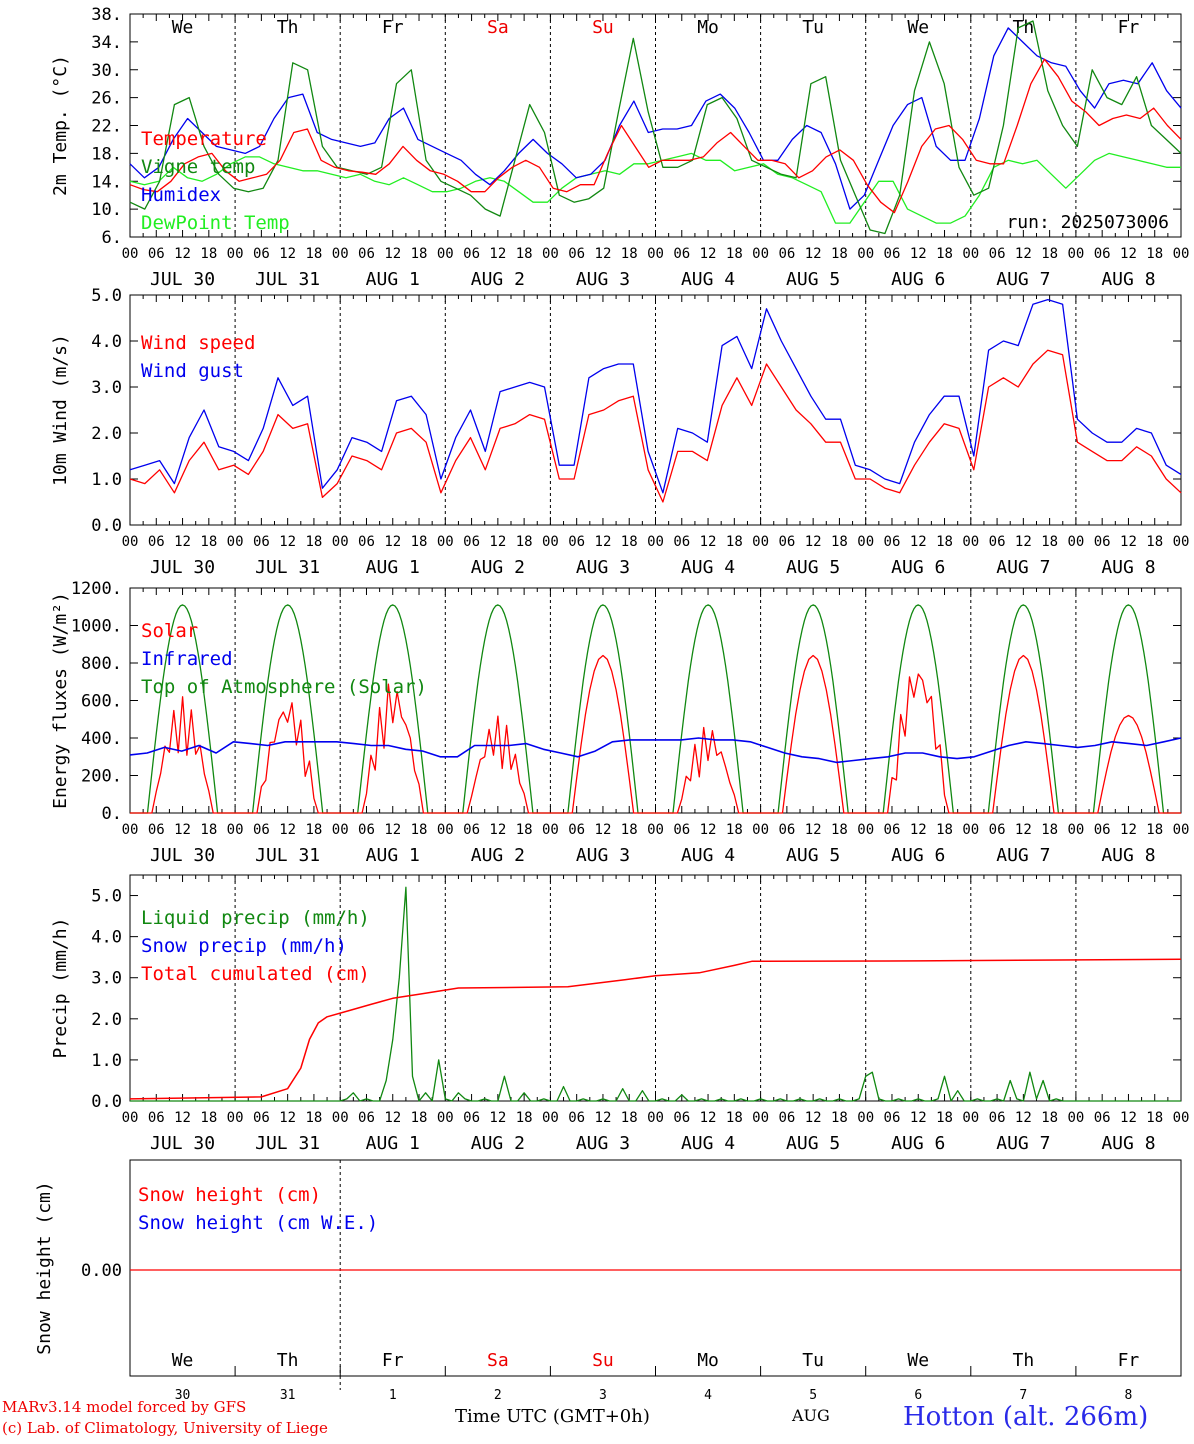  I want to click on y-tick-label: 800., so click(101, 664).